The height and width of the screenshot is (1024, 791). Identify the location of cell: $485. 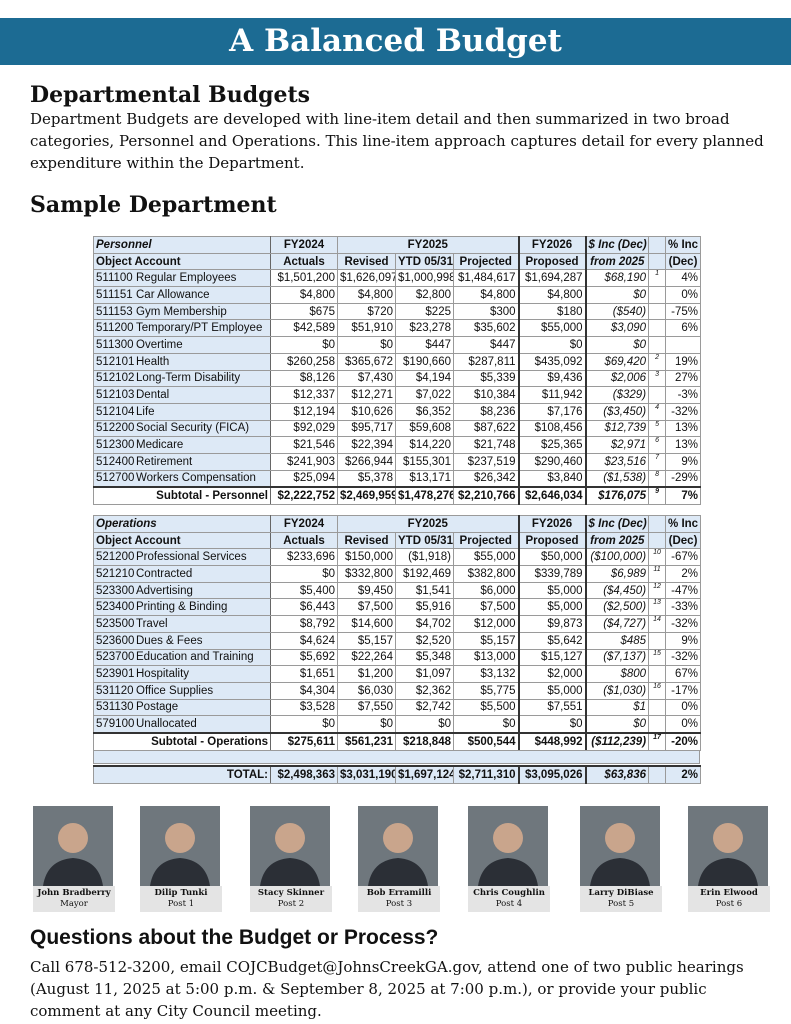
(617, 640).